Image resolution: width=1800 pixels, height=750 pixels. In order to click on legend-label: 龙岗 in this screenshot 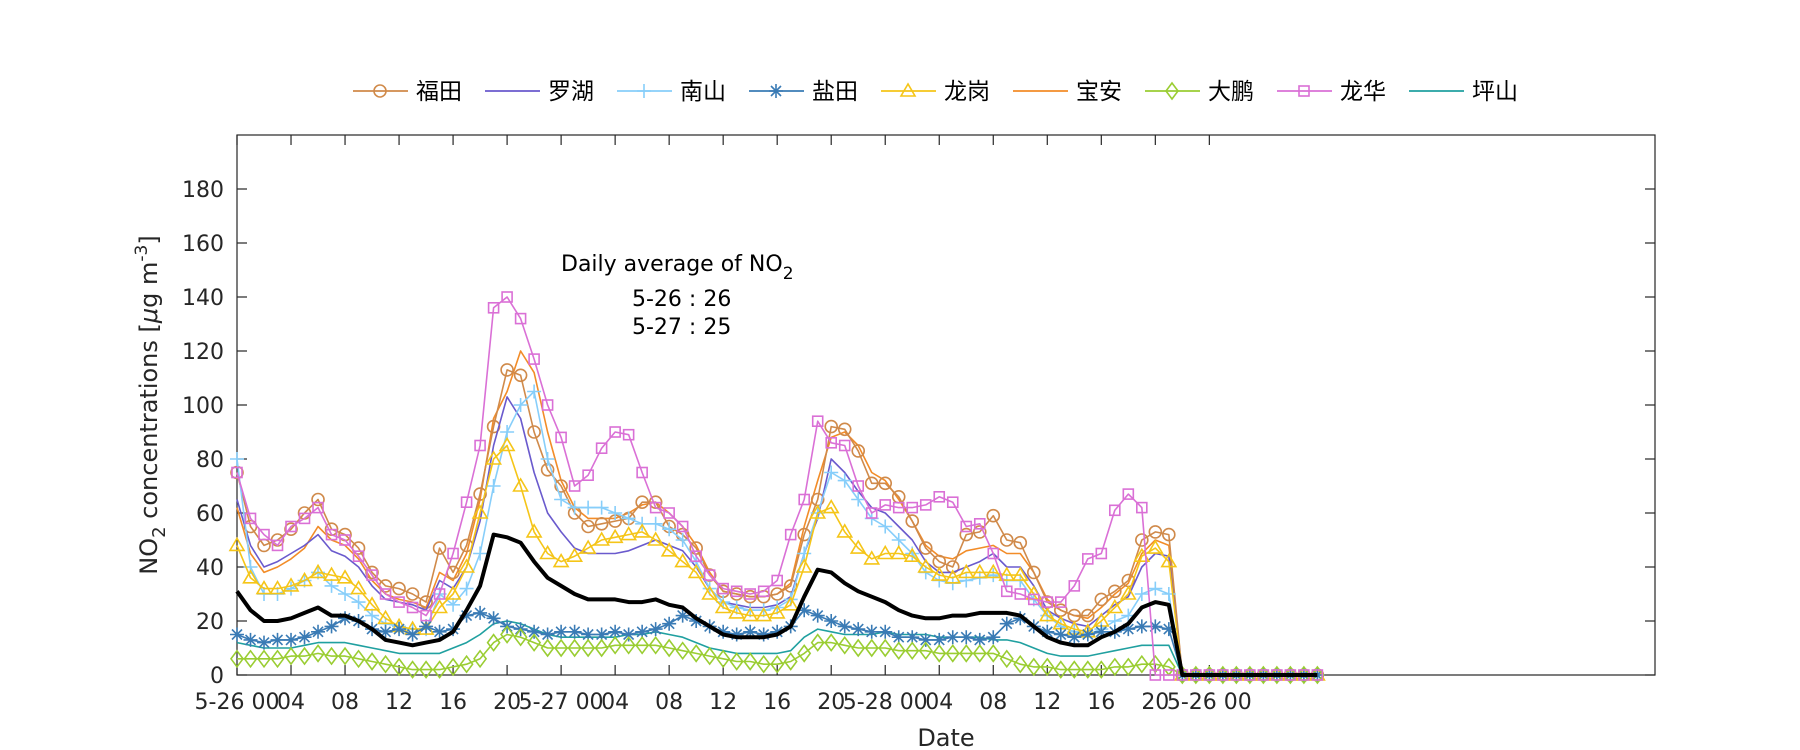, I will do `click(967, 92)`.